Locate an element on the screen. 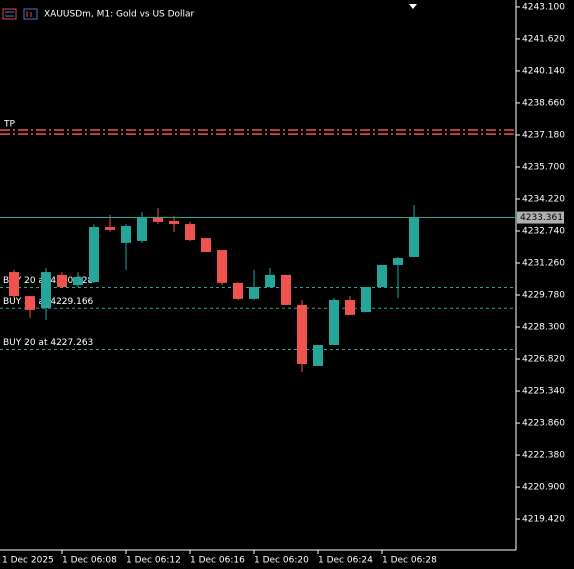 The image size is (574, 569). y-tick-label: 4241.620 is located at coordinates (543, 39).